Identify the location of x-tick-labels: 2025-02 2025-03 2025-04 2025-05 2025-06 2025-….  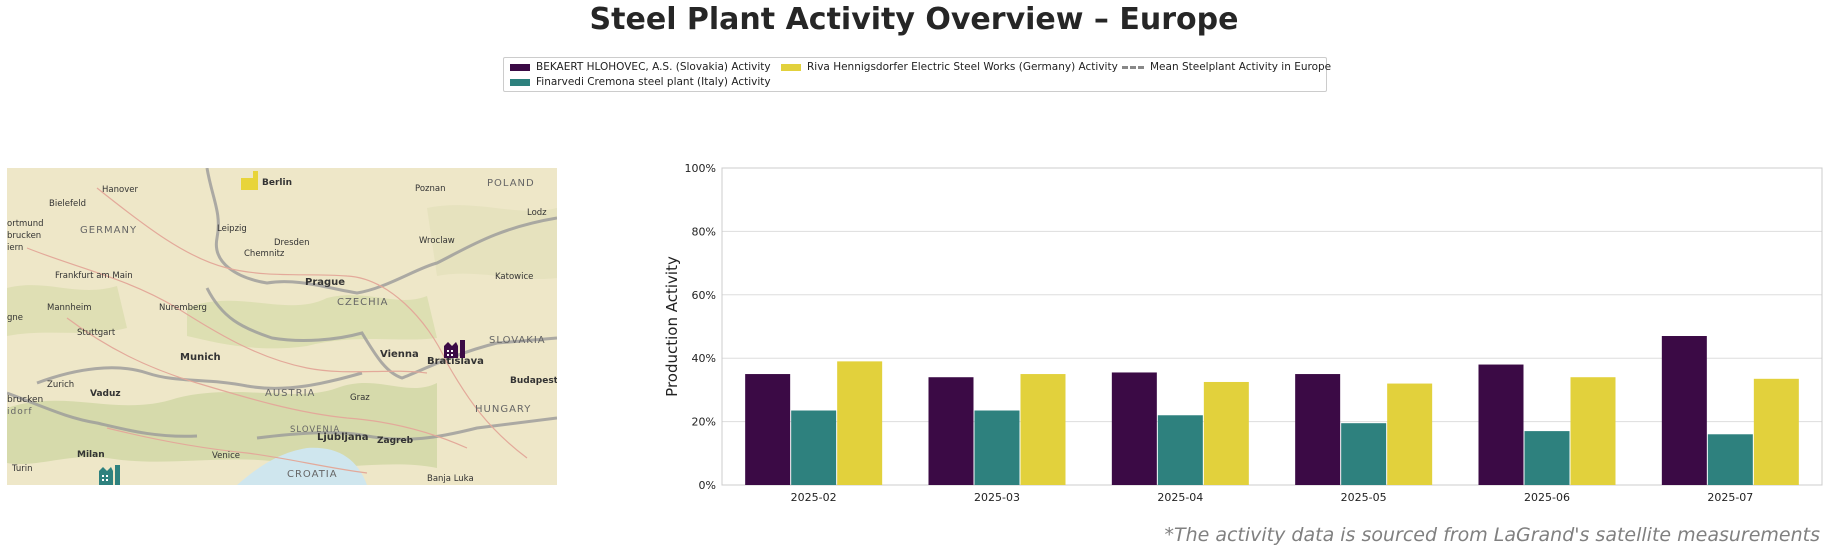
(1272, 497).